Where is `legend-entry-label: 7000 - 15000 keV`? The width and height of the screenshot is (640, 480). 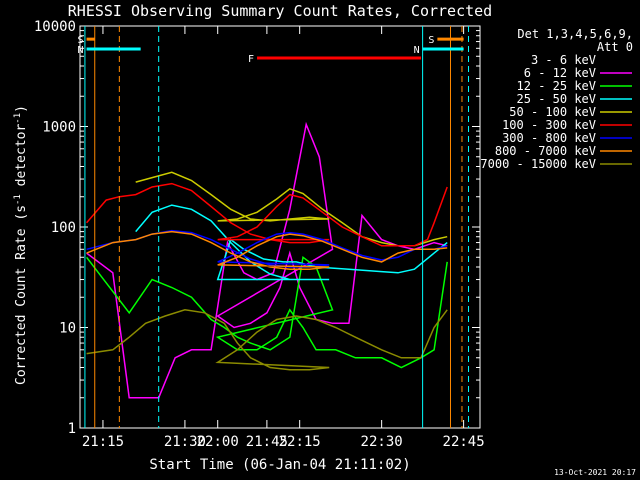 legend-entry-label: 7000 - 15000 keV is located at coordinates (538, 164).